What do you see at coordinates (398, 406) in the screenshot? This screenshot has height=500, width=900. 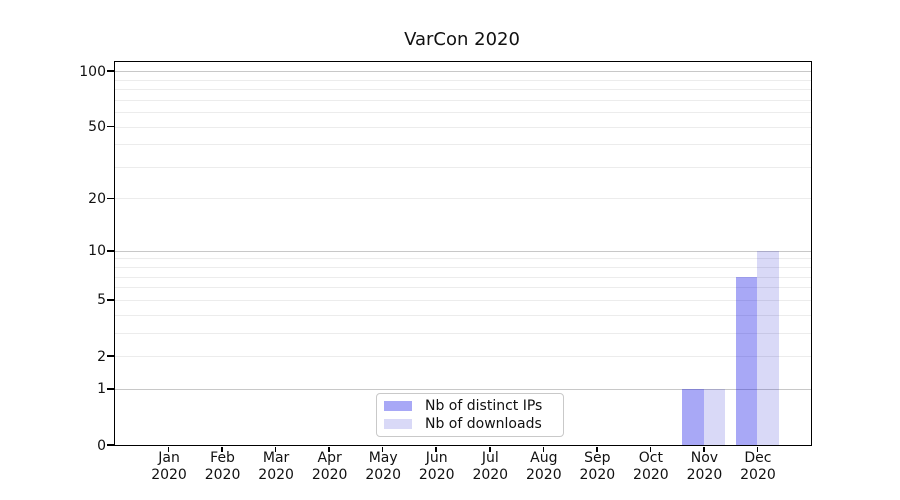 I see `legend-swatch-distinct-ips` at bounding box center [398, 406].